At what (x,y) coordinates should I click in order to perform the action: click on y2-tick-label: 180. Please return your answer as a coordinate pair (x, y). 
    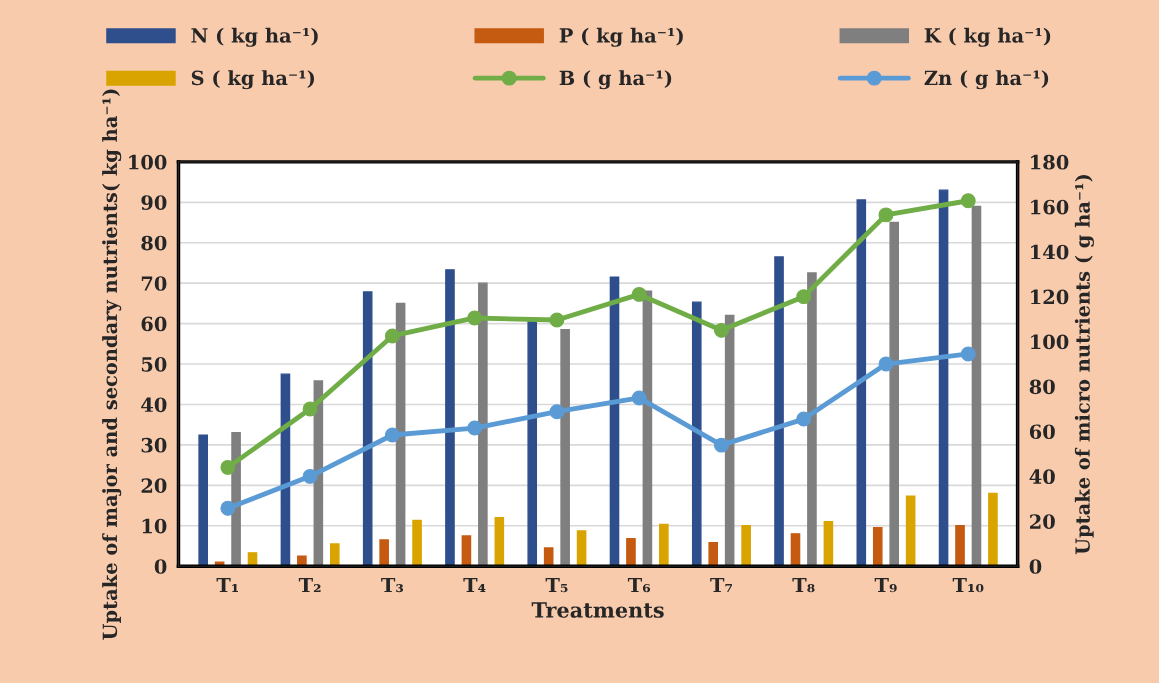
    Looking at the image, I should click on (1050, 162).